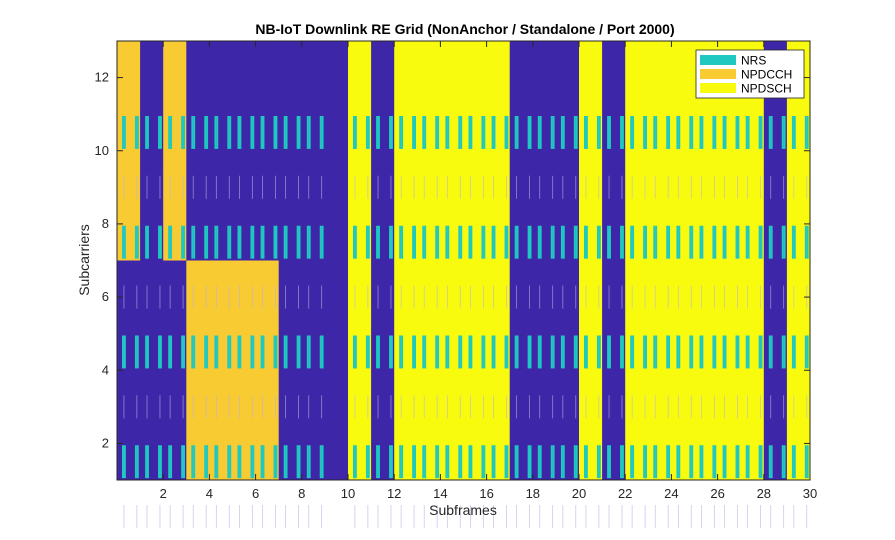  I want to click on x-tick-label-16: 16, so click(486, 493).